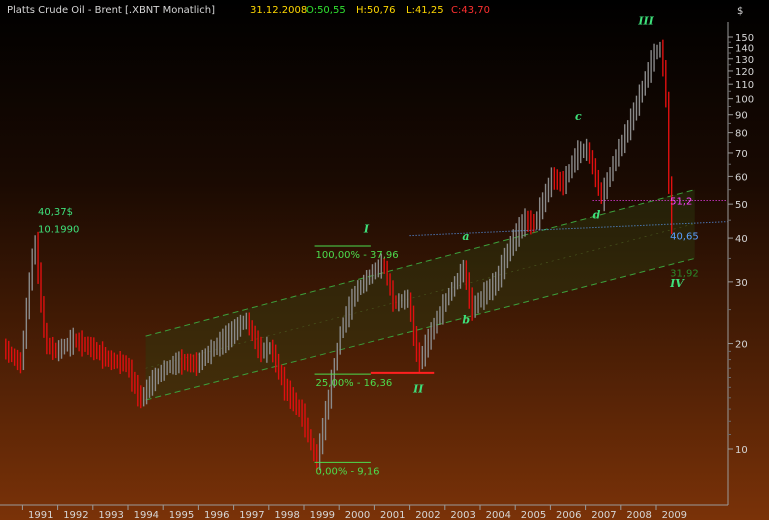 The height and width of the screenshot is (520, 769). I want to click on header-high: H:50,76, so click(376, 10).